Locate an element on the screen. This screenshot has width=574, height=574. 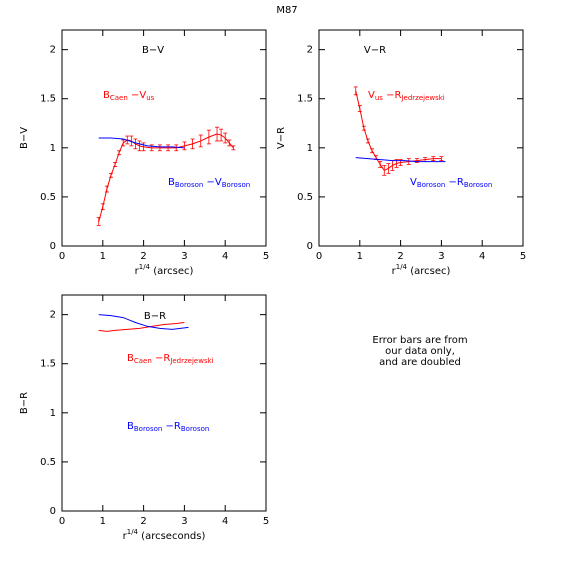
legend-entry: BBoroson −VBoroson is located at coordinates (209, 183).